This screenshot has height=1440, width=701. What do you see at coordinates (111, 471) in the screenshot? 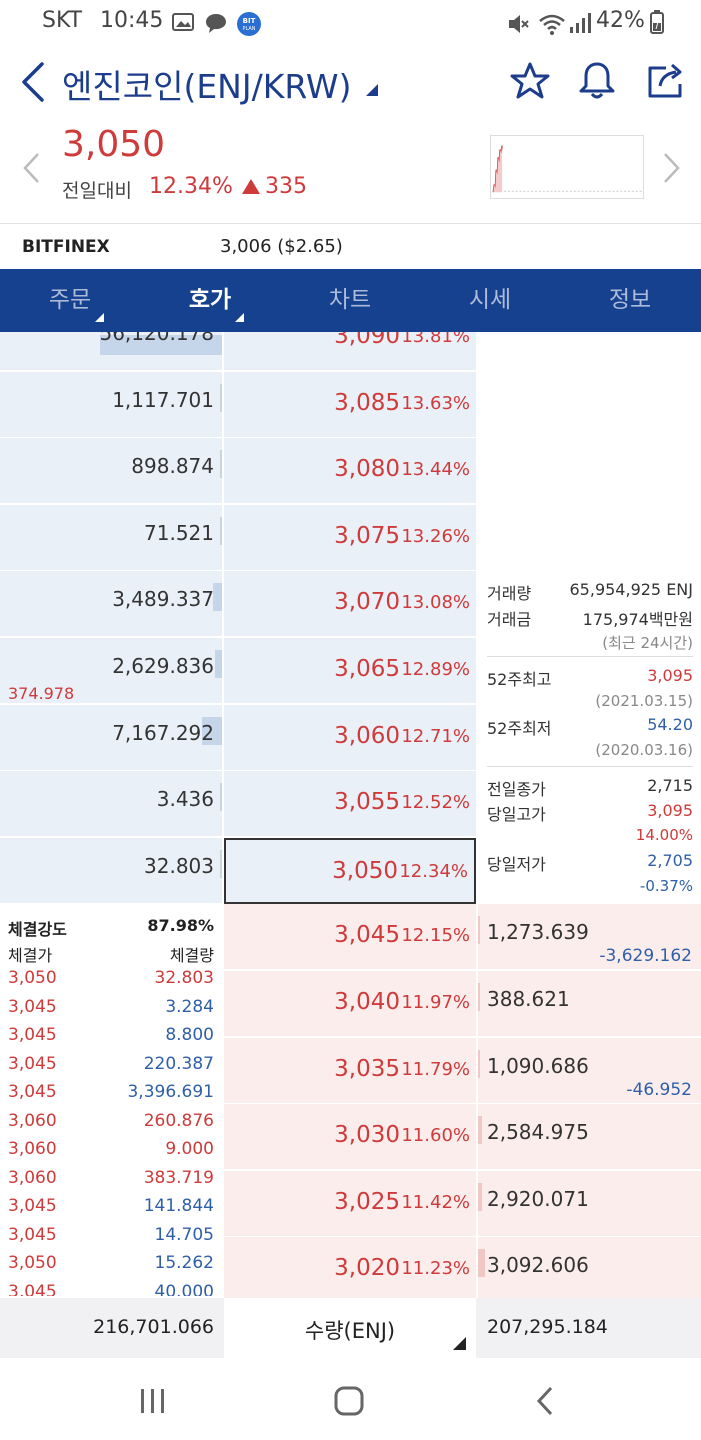
I see `ask-quantity-cell: 898.874` at bounding box center [111, 471].